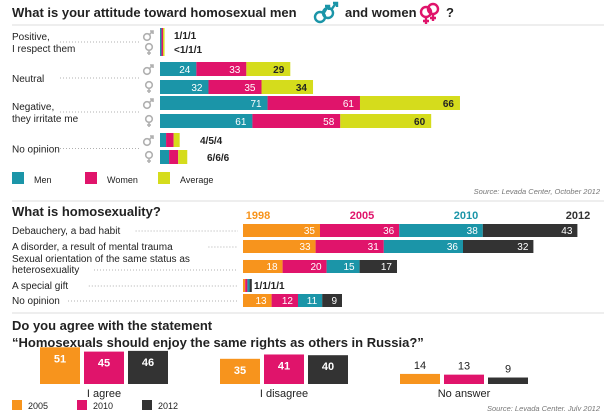 Image resolution: width=616 pixels, height=411 pixels. I want to click on men-title-icon, so click(326, 12).